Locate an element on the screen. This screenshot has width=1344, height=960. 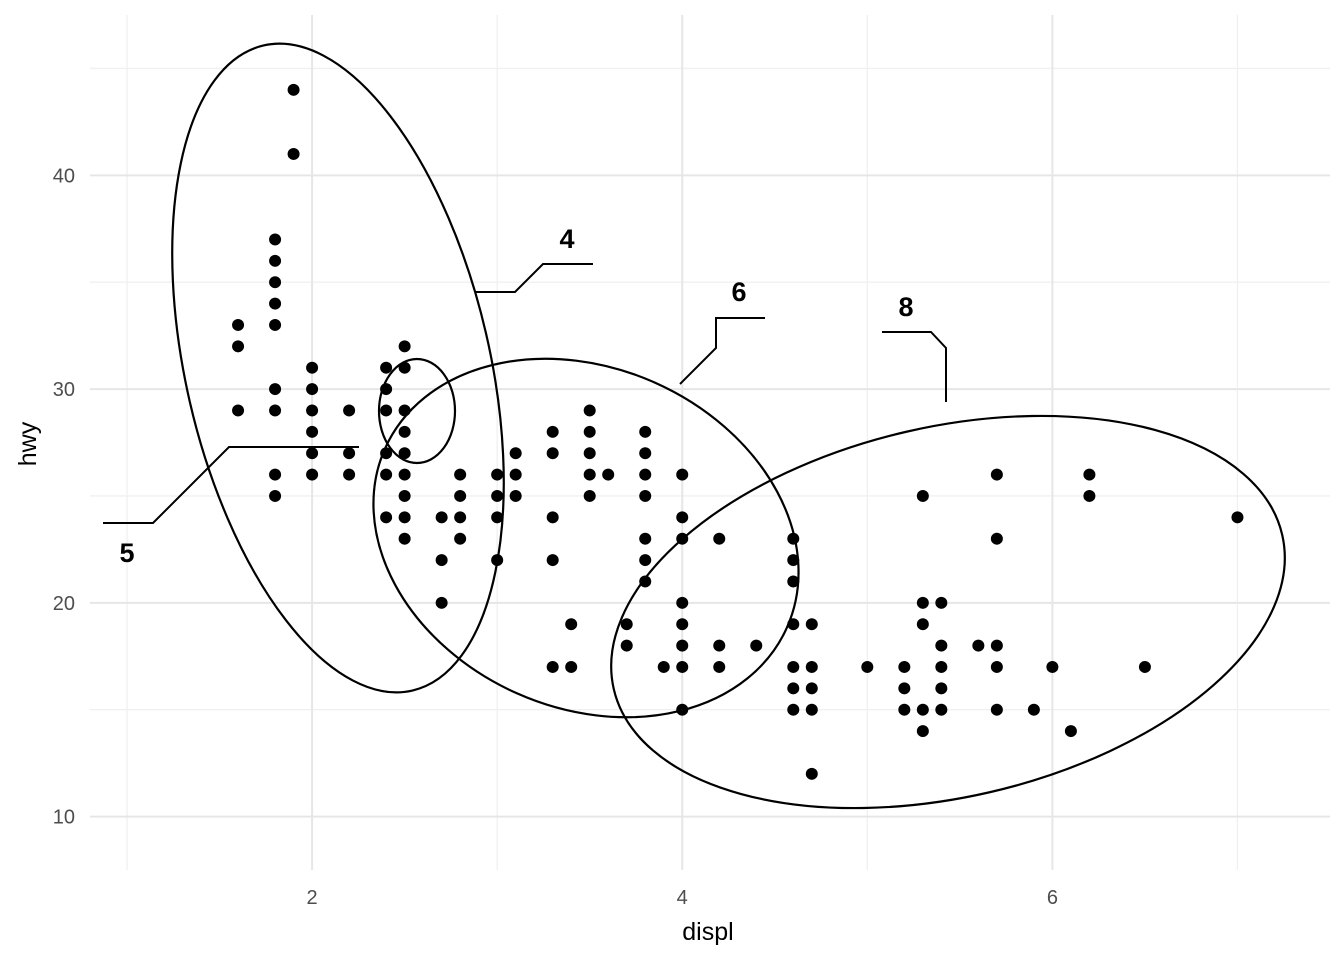
y-tick-label: 30 is located at coordinates (64, 390).